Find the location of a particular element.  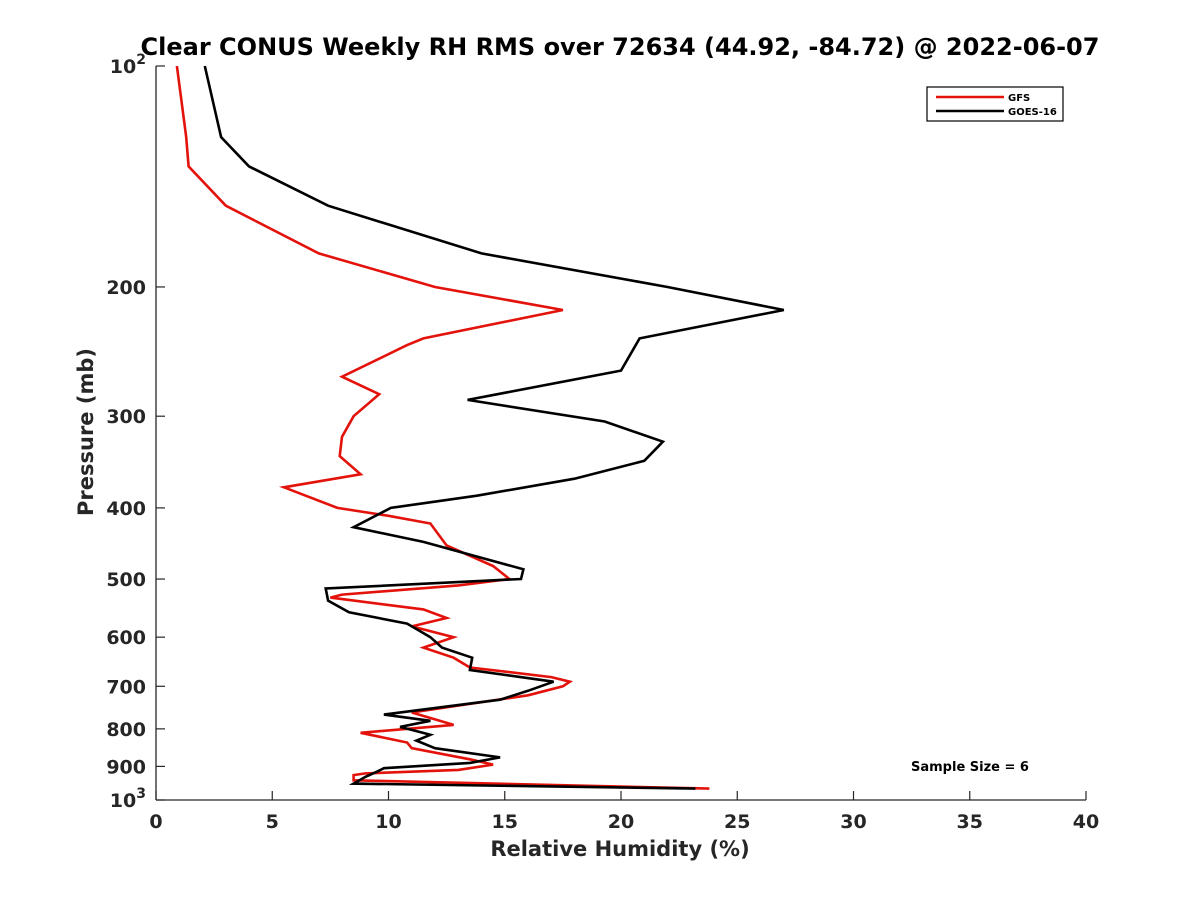

y-tick-label: 700 is located at coordinates (126, 687).